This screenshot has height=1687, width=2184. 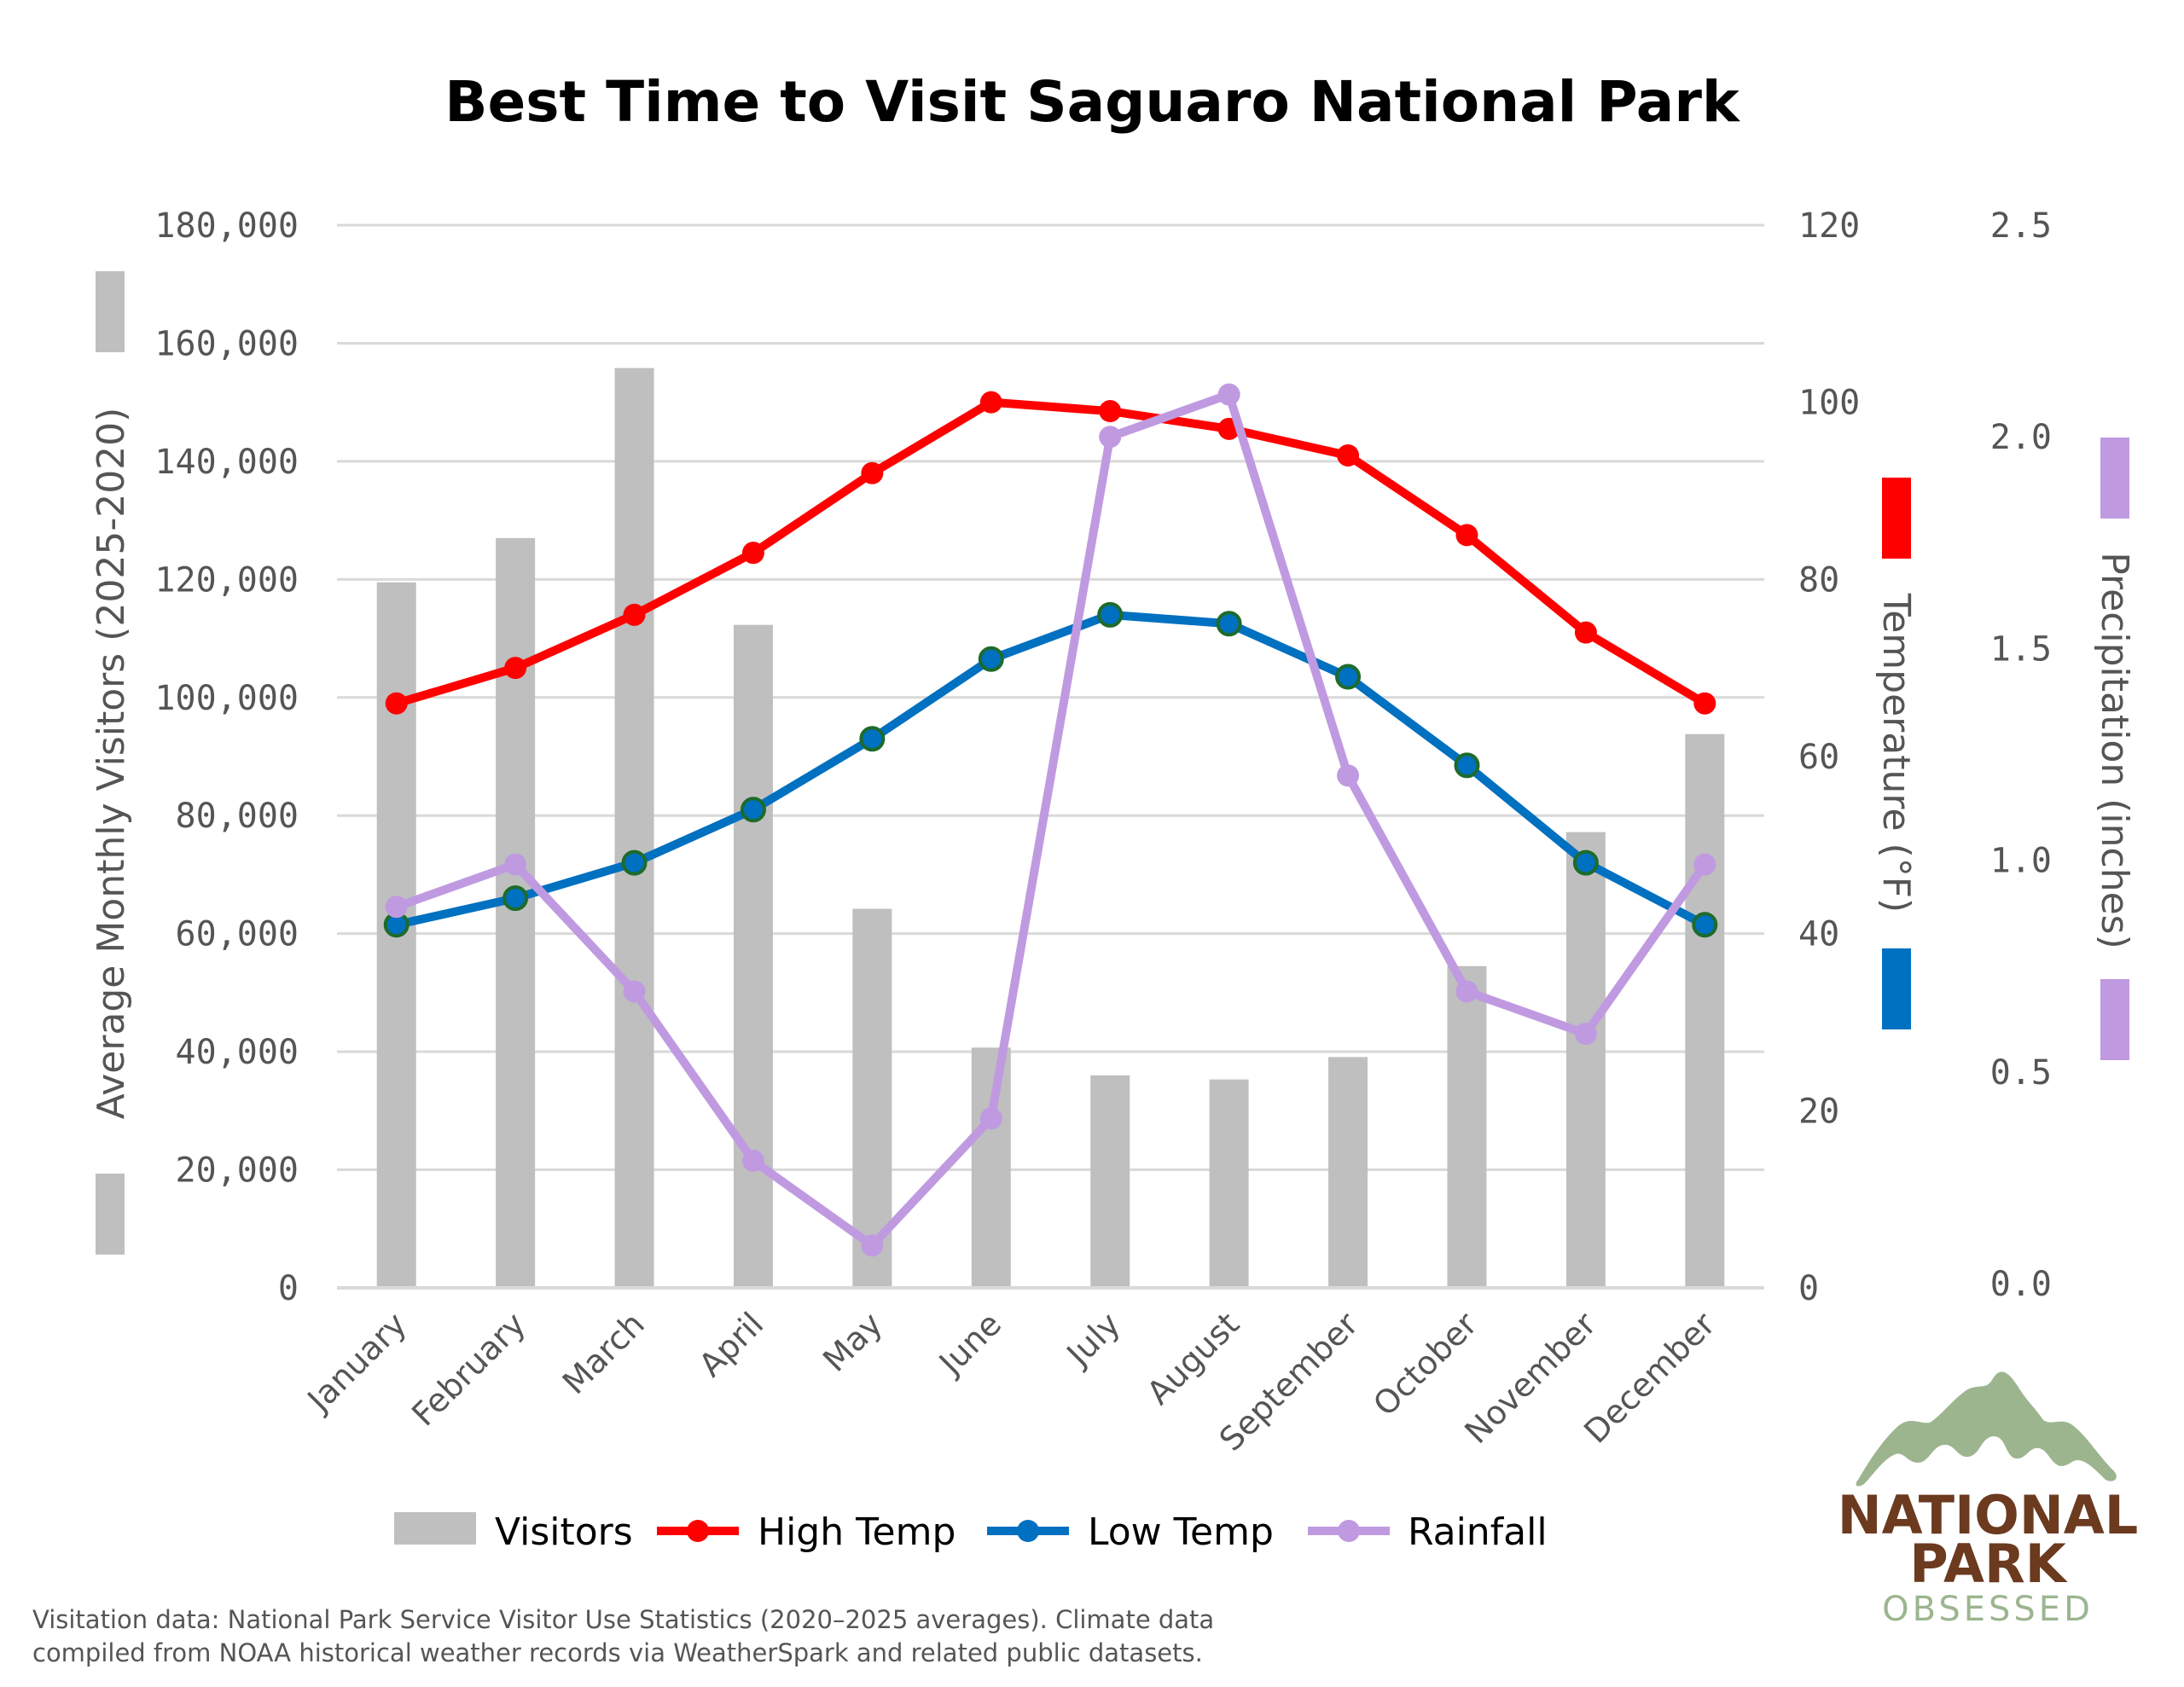 I want to click on month-label: August, so click(x=1193, y=1359).